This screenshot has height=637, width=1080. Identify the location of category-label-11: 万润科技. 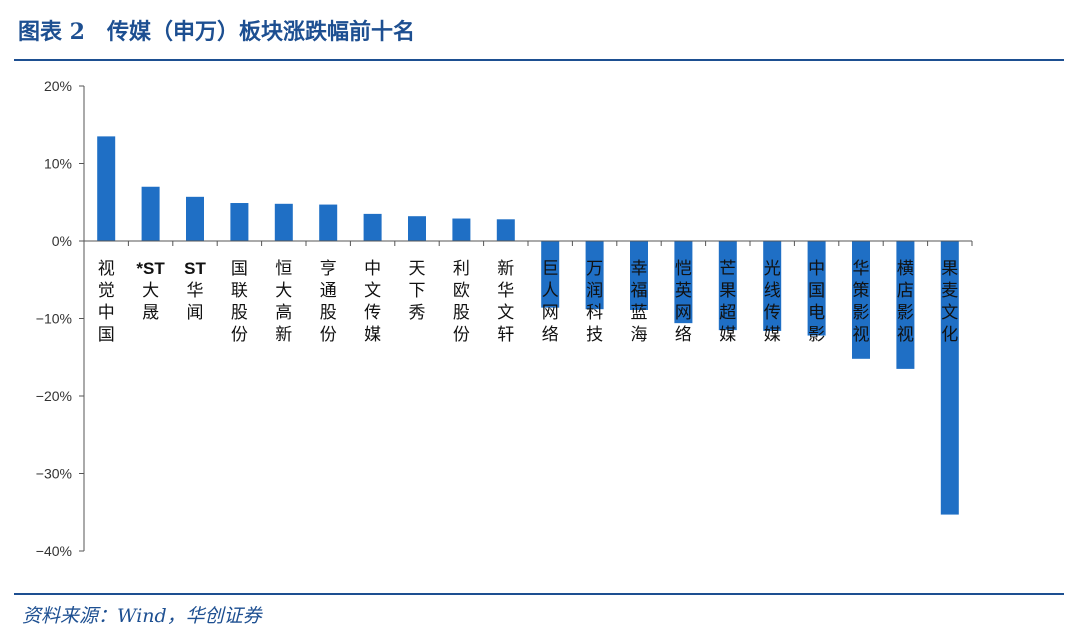
(594, 302).